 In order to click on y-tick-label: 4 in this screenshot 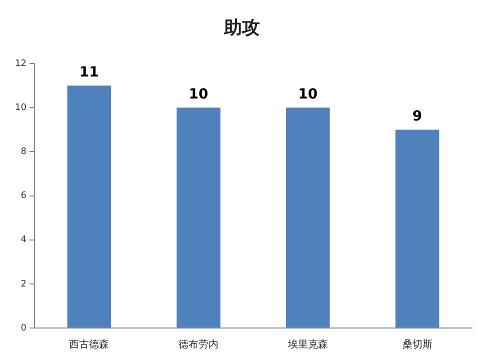, I will do `click(23, 240)`.